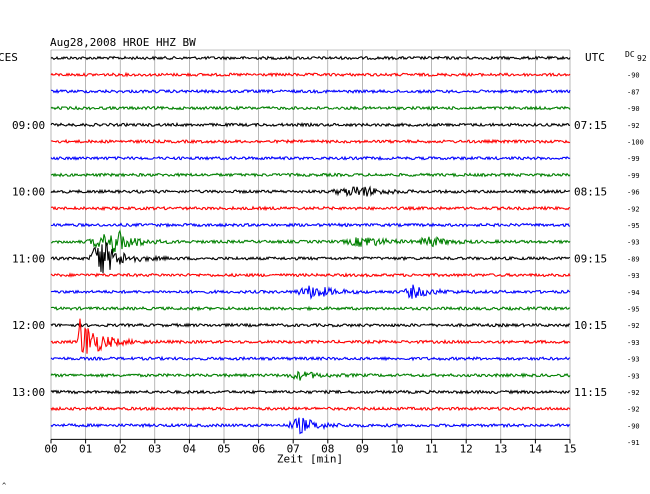  Describe the element at coordinates (466, 448) in the screenshot. I see `x-tick-label: 12` at that location.